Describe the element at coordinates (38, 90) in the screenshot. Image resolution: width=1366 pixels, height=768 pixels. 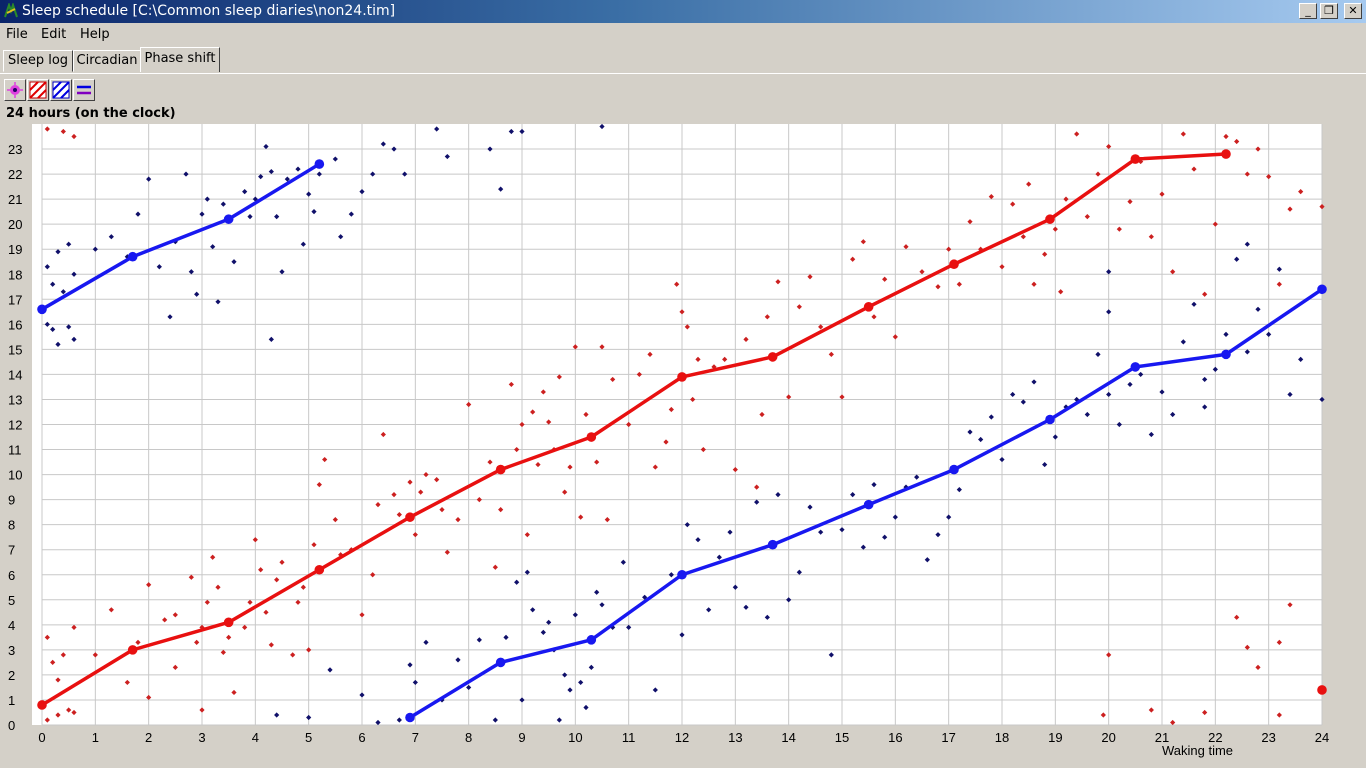
I see `red-hatch-icon` at that location.